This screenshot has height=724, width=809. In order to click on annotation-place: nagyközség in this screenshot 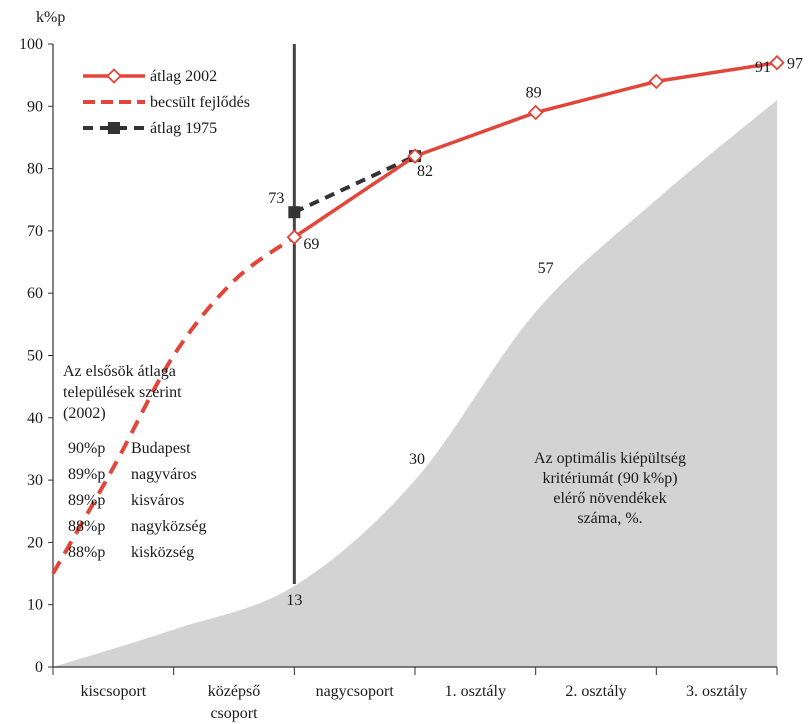, I will do `click(169, 526)`.